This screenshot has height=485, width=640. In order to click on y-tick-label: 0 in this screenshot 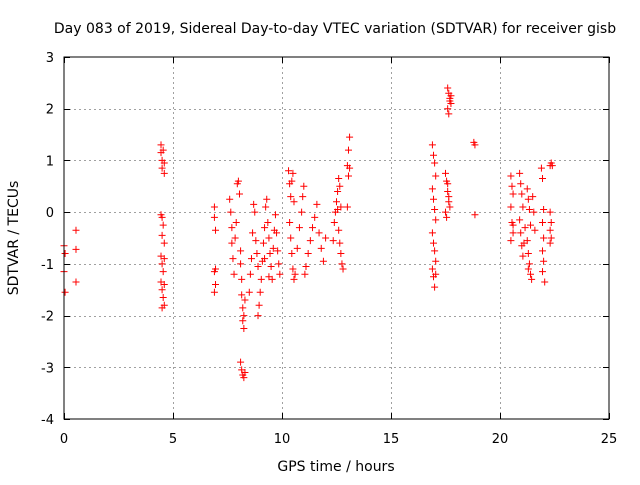, I will do `click(50, 213)`.